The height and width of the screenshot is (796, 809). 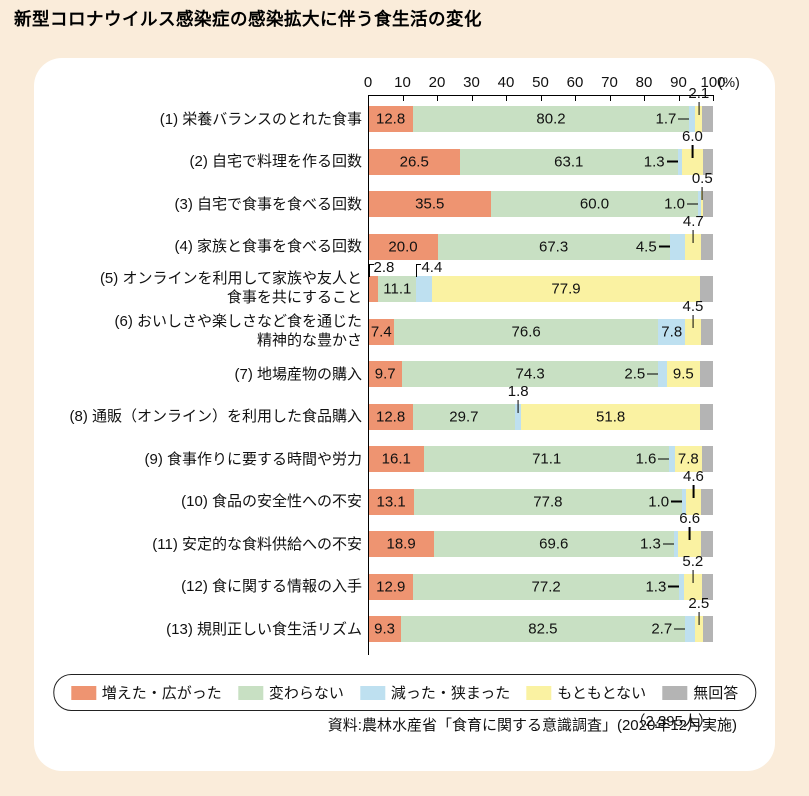 I want to click on bar-segment-decreased: 4.5, so click(x=661, y=246).